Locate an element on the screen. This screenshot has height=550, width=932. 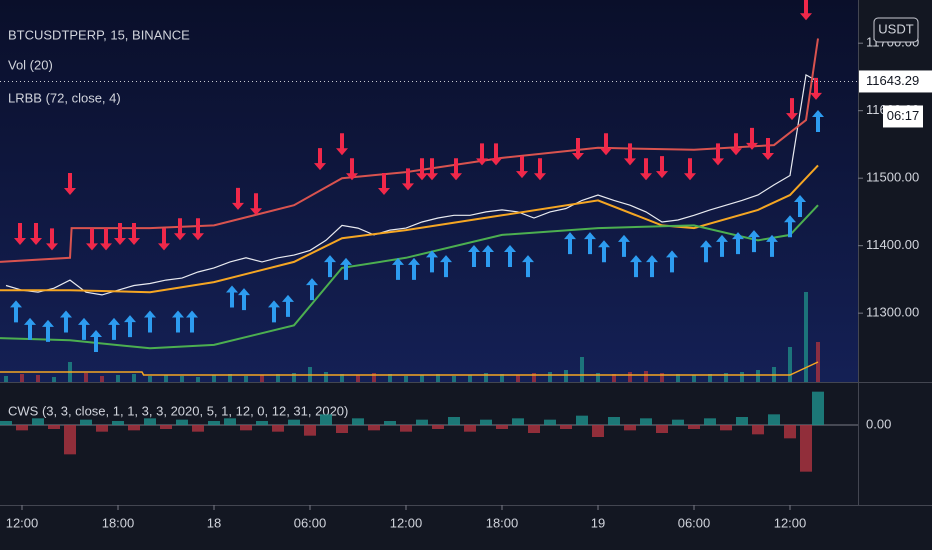
y-tick-label: 11300.00 is located at coordinates (892, 312).